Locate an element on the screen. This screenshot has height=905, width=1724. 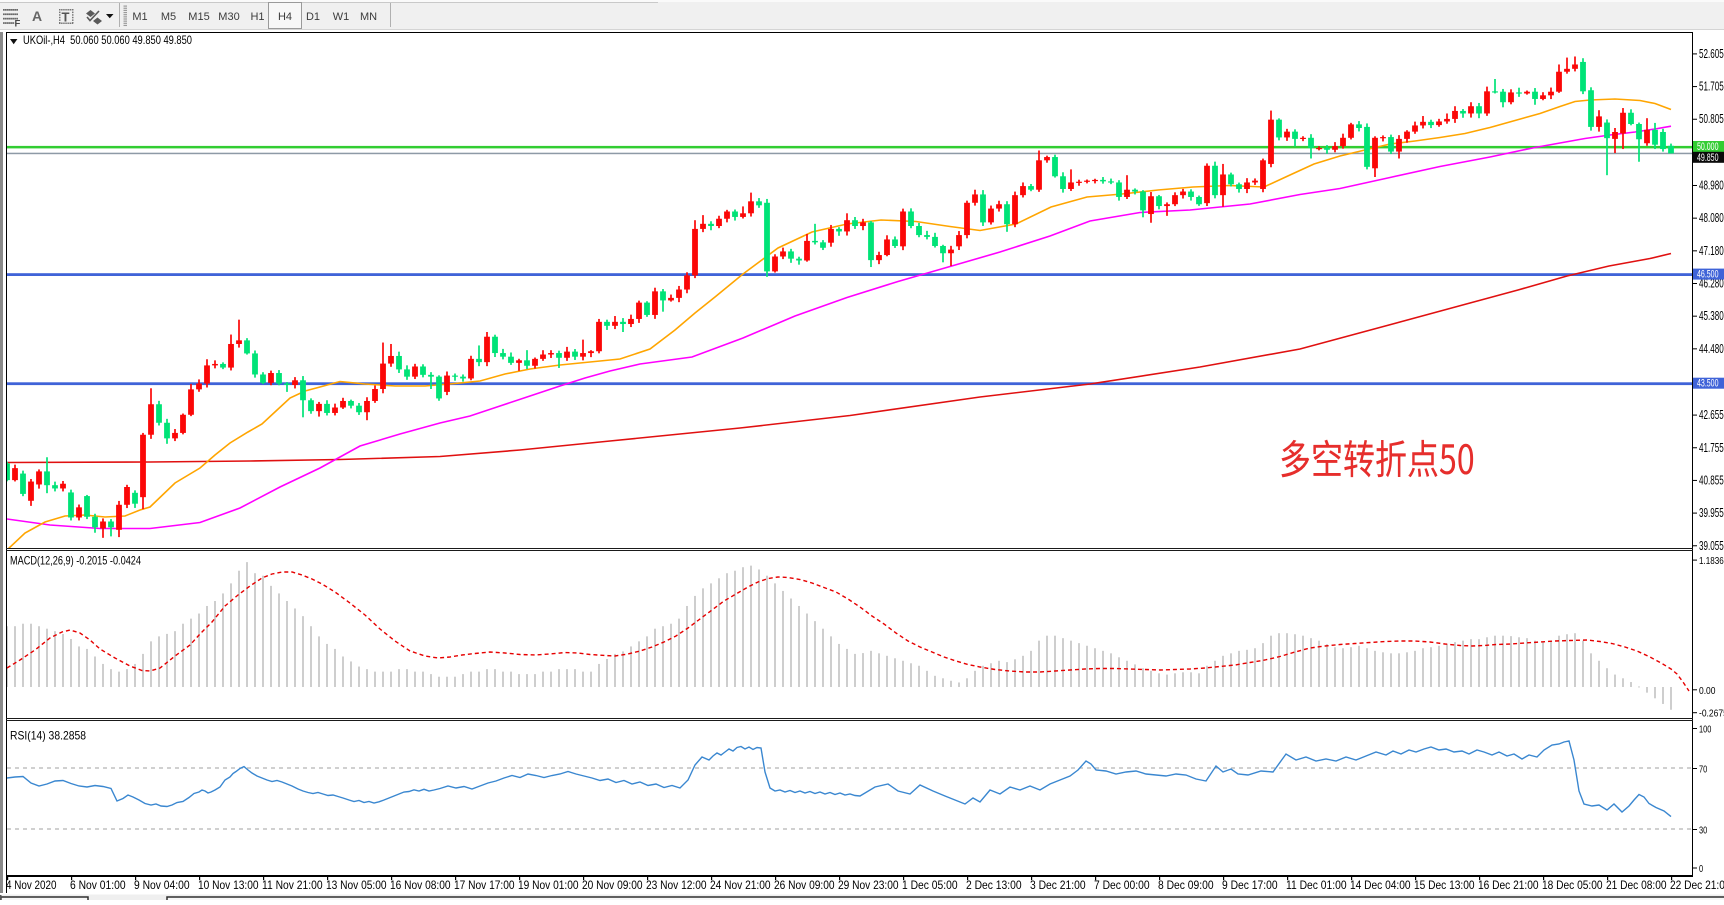
svg-text: 14 Dec 04:00 is located at coordinates (1380, 885).